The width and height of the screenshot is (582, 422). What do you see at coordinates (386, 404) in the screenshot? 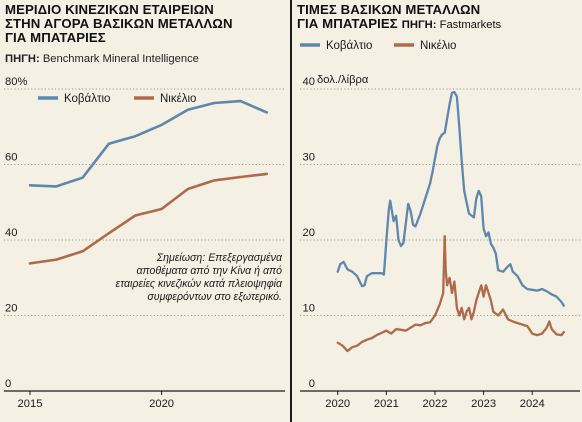
I see `x-tick-label: 2021` at bounding box center [386, 404].